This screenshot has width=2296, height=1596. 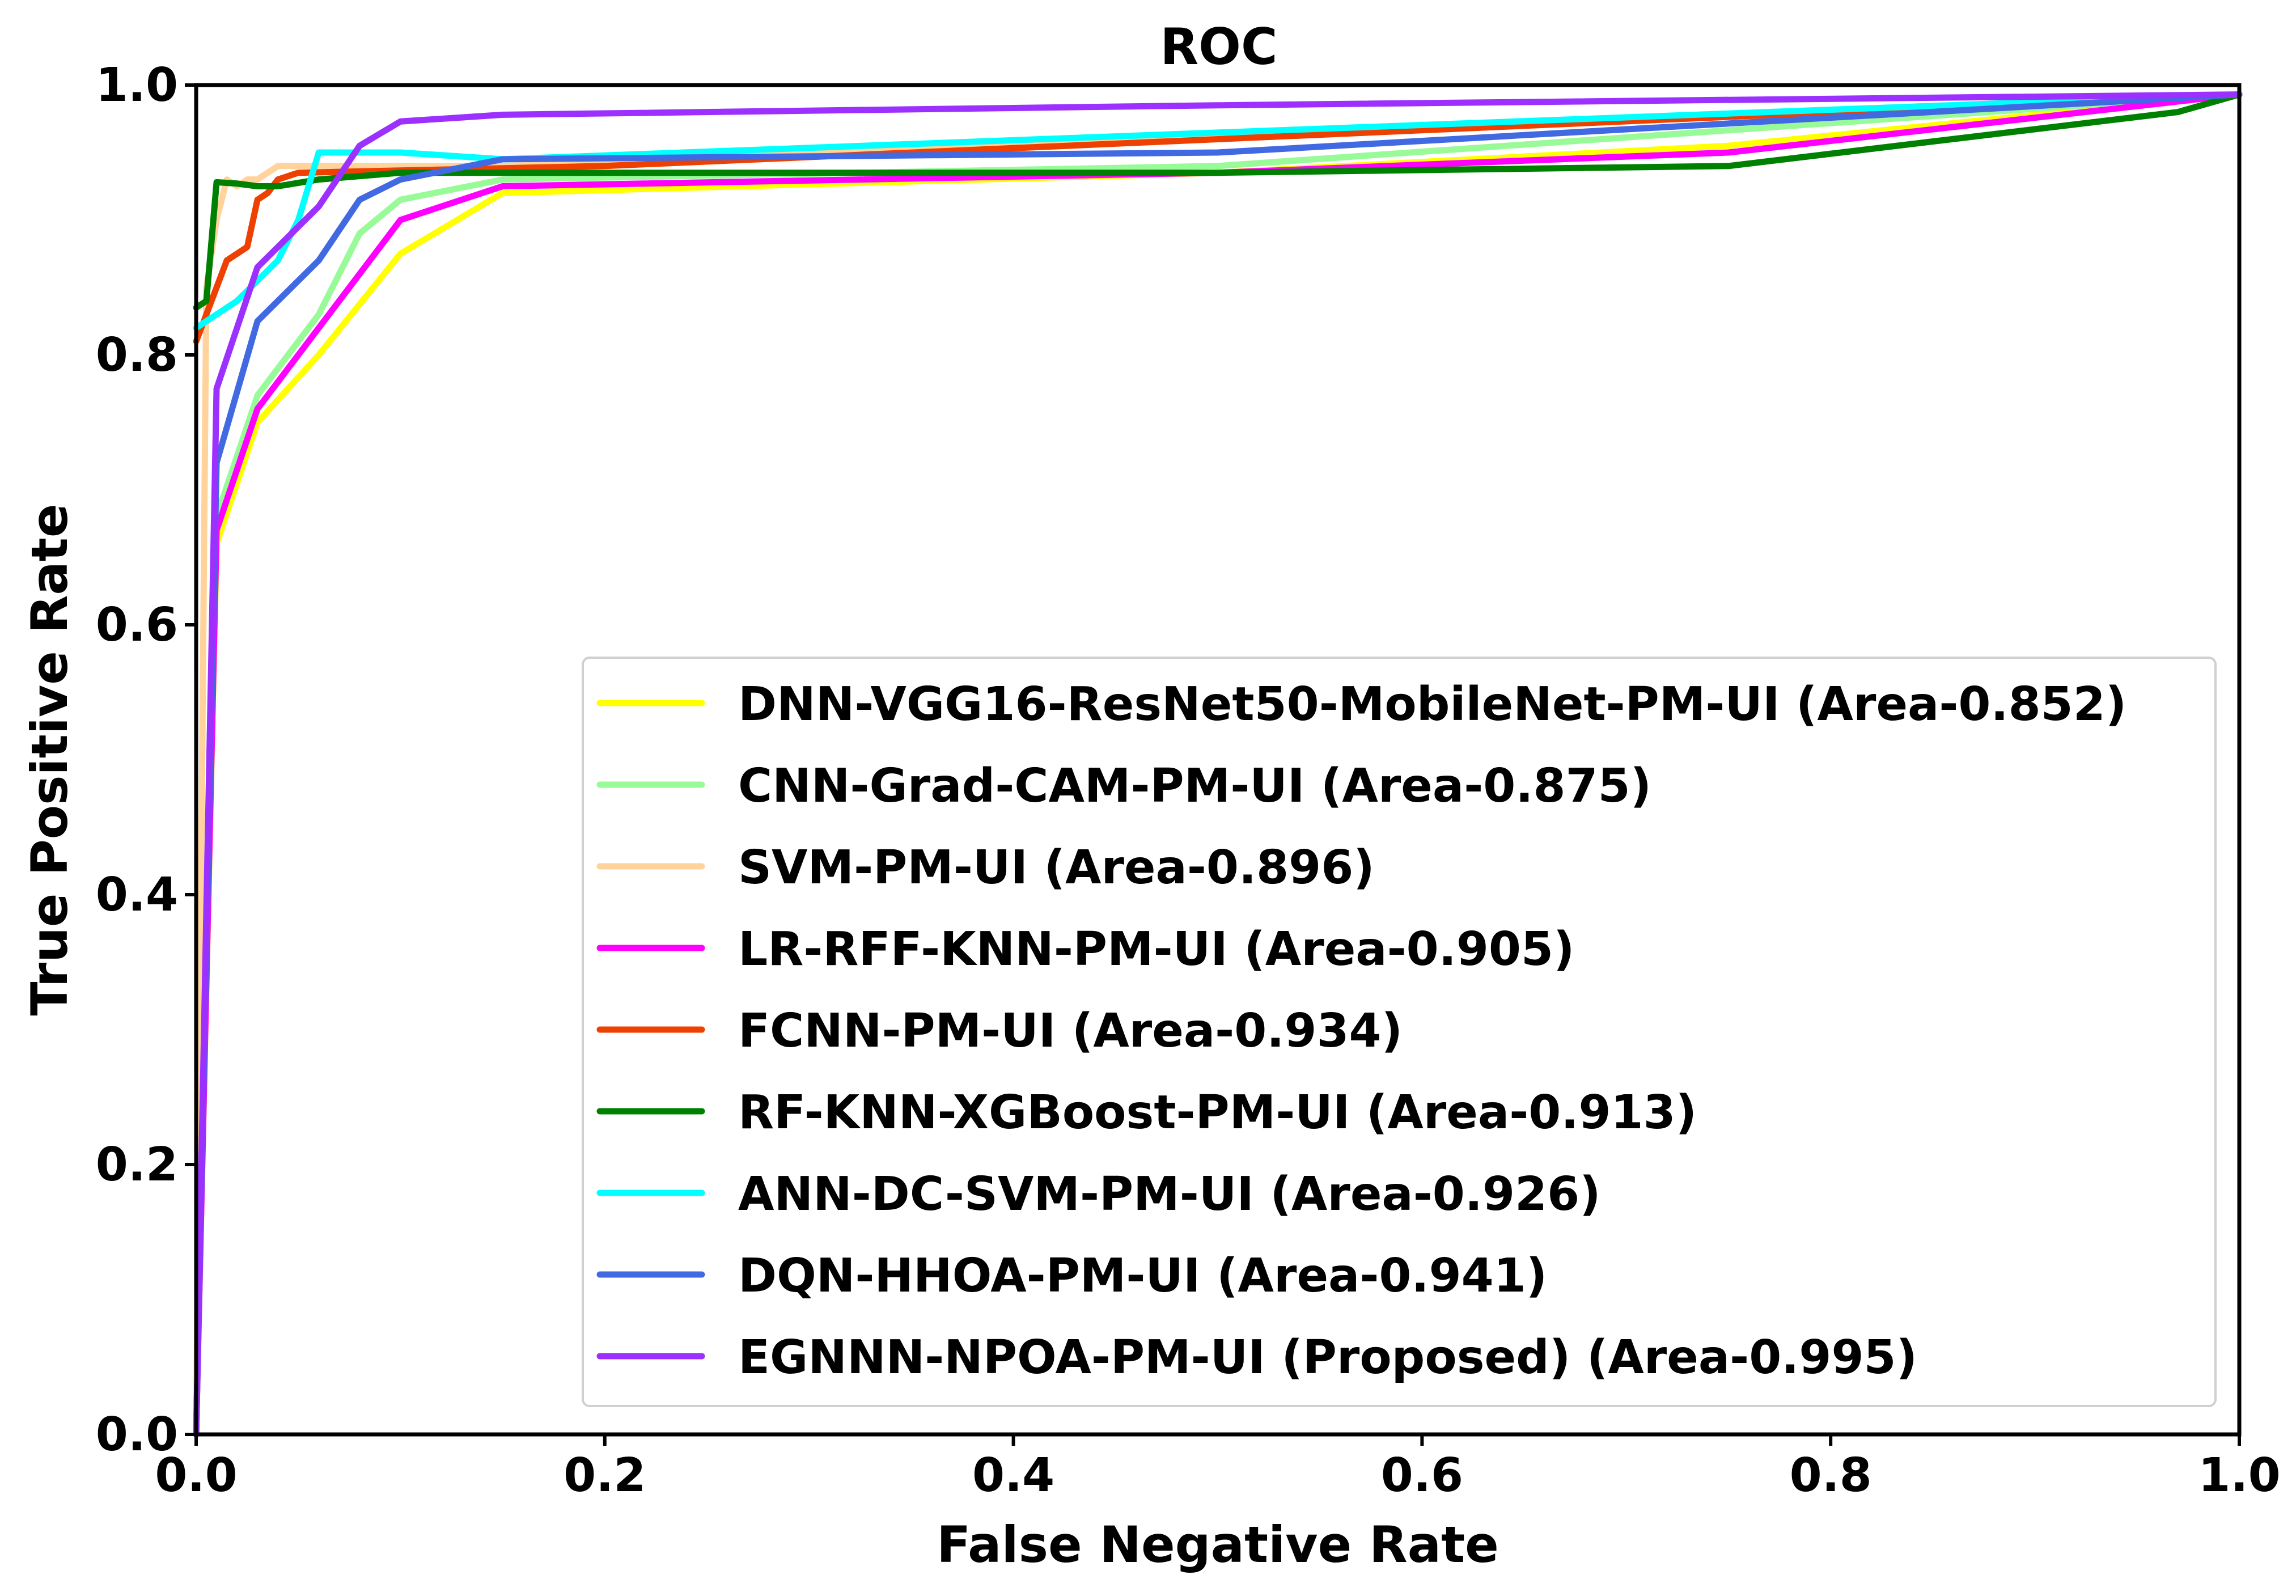 What do you see at coordinates (2239, 1475) in the screenshot?
I see `x-tick-label: 1.0` at bounding box center [2239, 1475].